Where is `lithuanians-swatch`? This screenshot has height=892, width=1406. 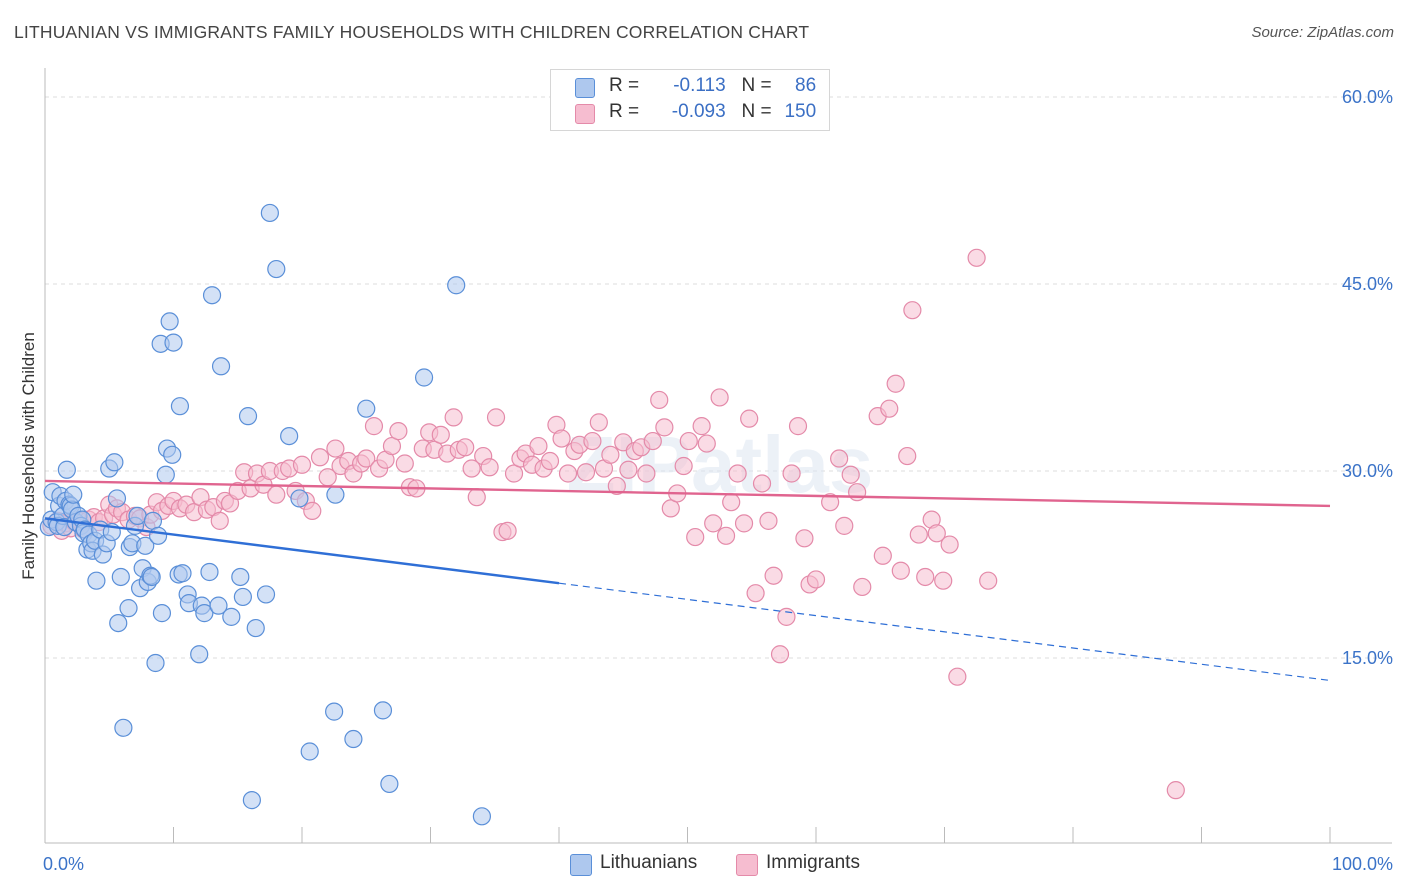 lithuanians-swatch is located at coordinates (585, 88).